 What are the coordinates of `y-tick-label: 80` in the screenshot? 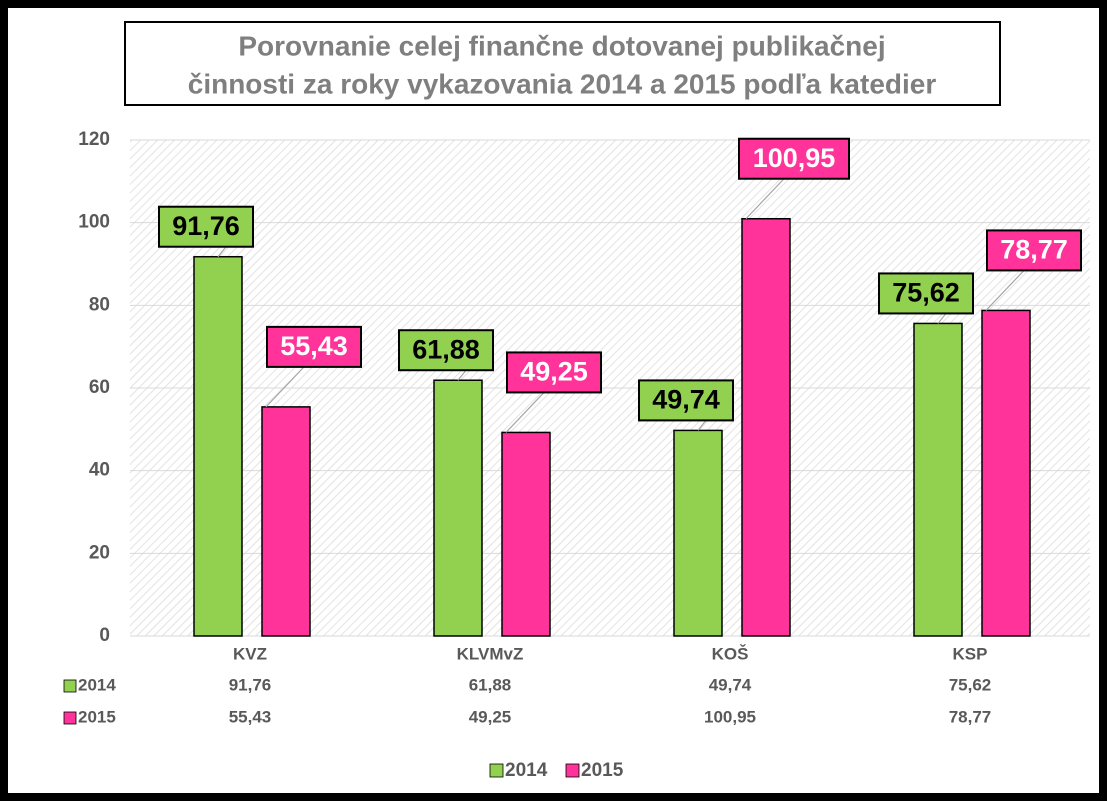 It's located at (99, 304).